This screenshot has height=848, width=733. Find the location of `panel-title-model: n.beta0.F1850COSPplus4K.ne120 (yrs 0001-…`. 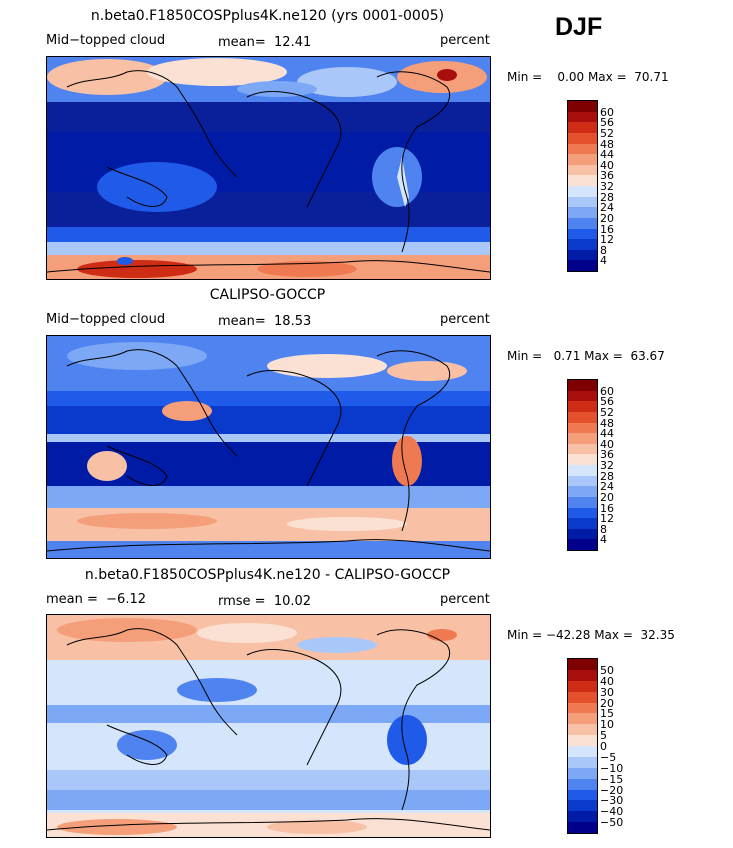

panel-title-model: n.beta0.F1850COSPplus4K.ne120 (yrs 0001-… is located at coordinates (267, 16).